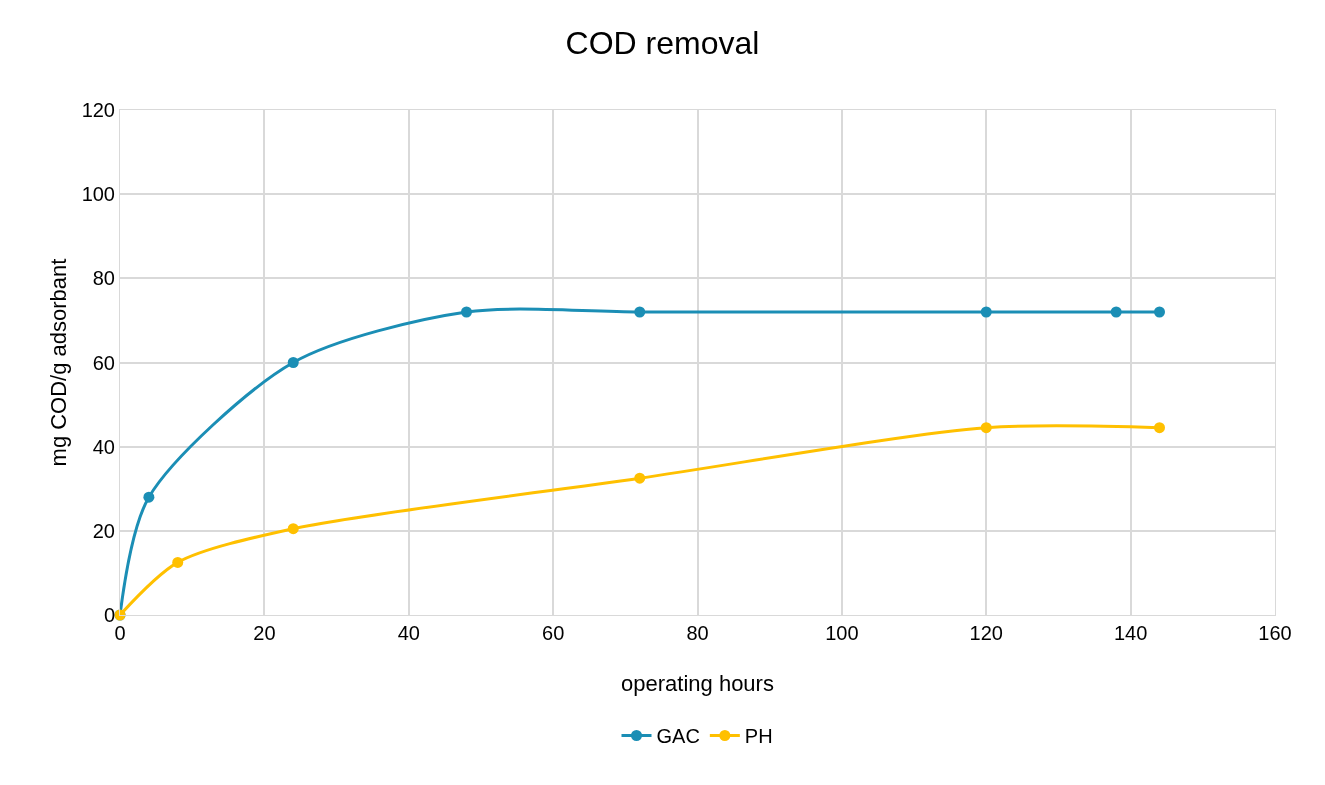 Image resolution: width=1325 pixels, height=785 pixels. Describe the element at coordinates (678, 736) in the screenshot. I see `legend-label: GAC` at that location.